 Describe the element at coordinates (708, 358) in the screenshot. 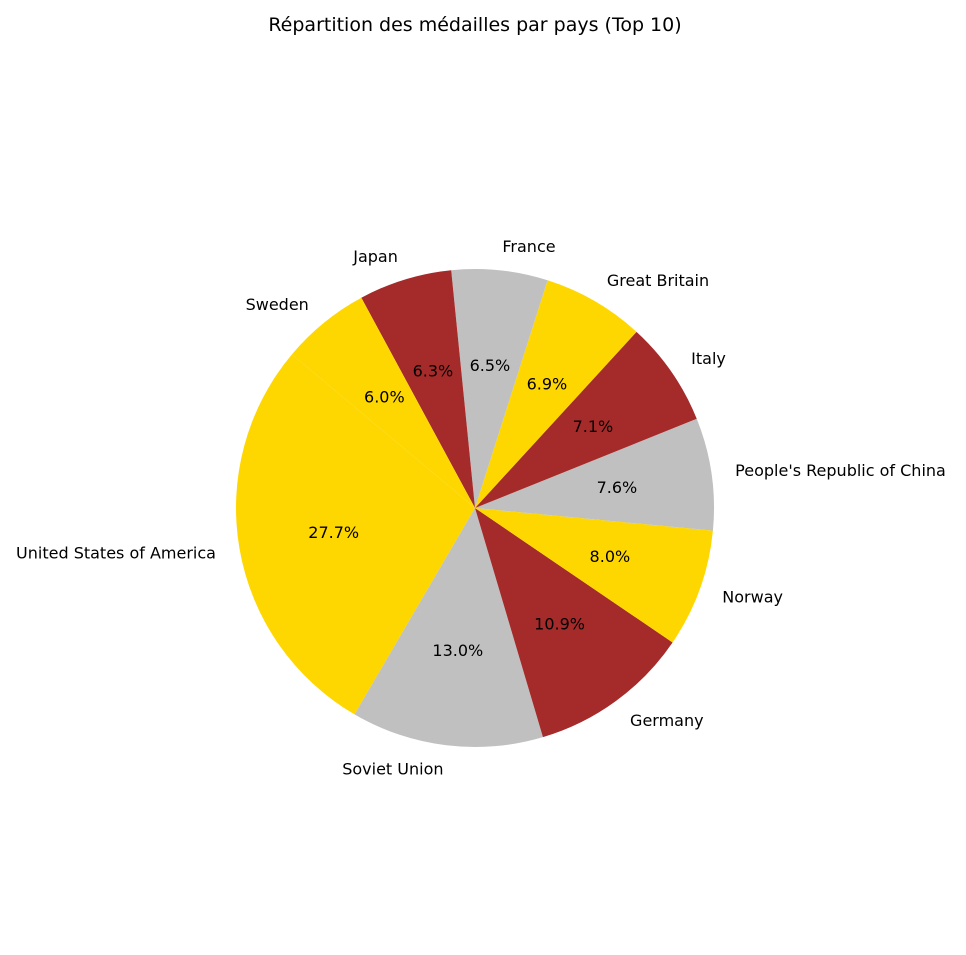

I see `slice-category-label: Italy` at that location.